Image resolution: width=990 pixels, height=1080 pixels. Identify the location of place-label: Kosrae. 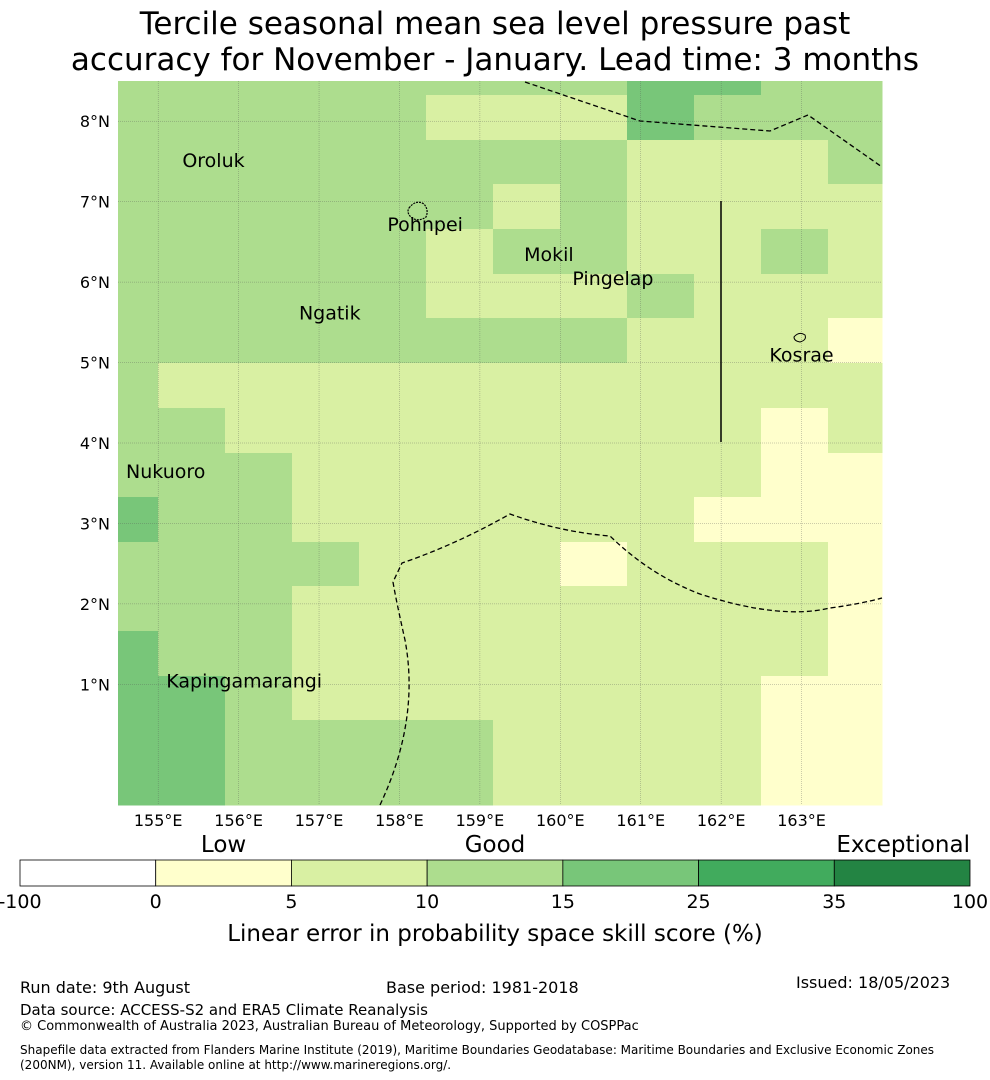
(801, 356).